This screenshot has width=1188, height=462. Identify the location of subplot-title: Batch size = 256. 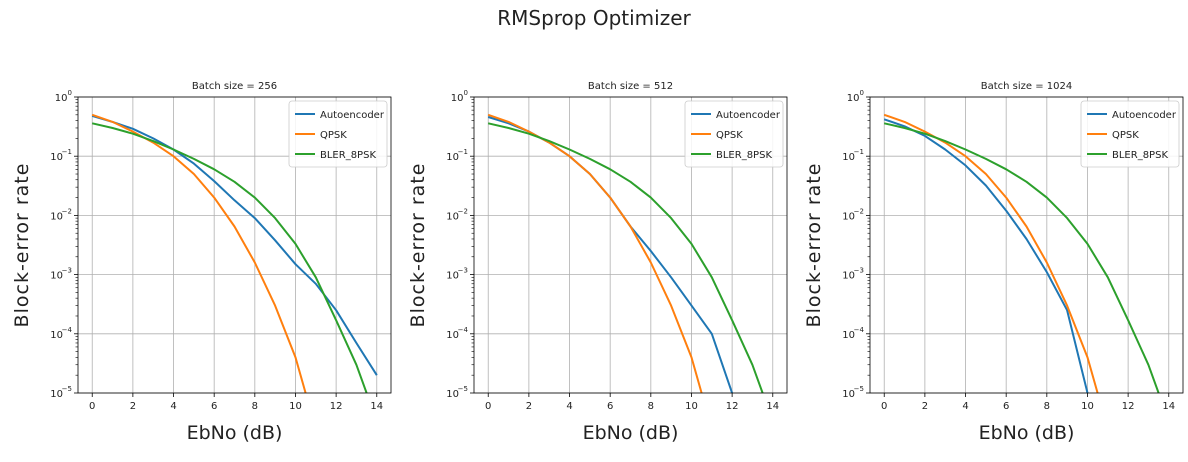
(234, 86).